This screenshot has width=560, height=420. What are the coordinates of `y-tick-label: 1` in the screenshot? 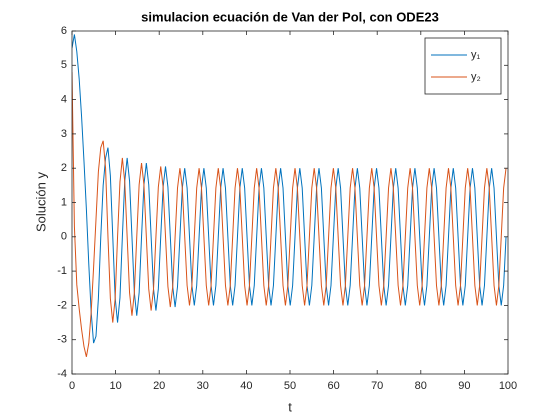 It's located at (64, 202).